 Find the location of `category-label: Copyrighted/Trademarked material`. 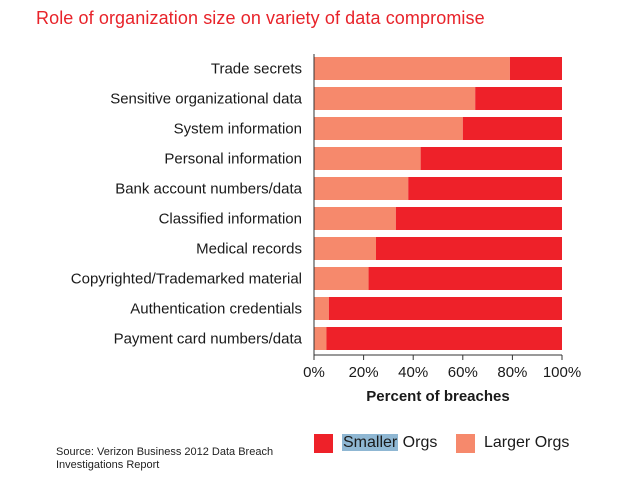

category-label: Copyrighted/Trademarked material is located at coordinates (186, 279).